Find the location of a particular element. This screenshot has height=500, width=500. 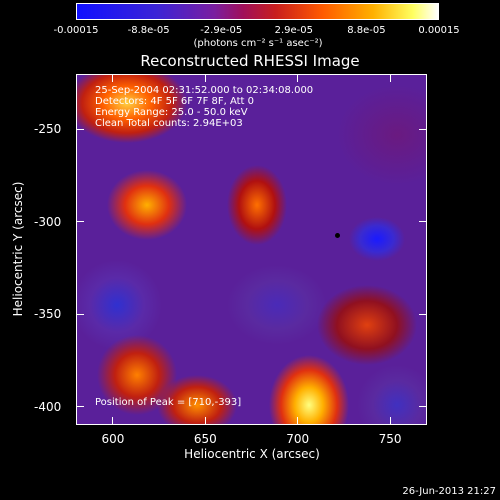

header-line-counts: Clean Total counts: 2.94E+03 is located at coordinates (169, 123).